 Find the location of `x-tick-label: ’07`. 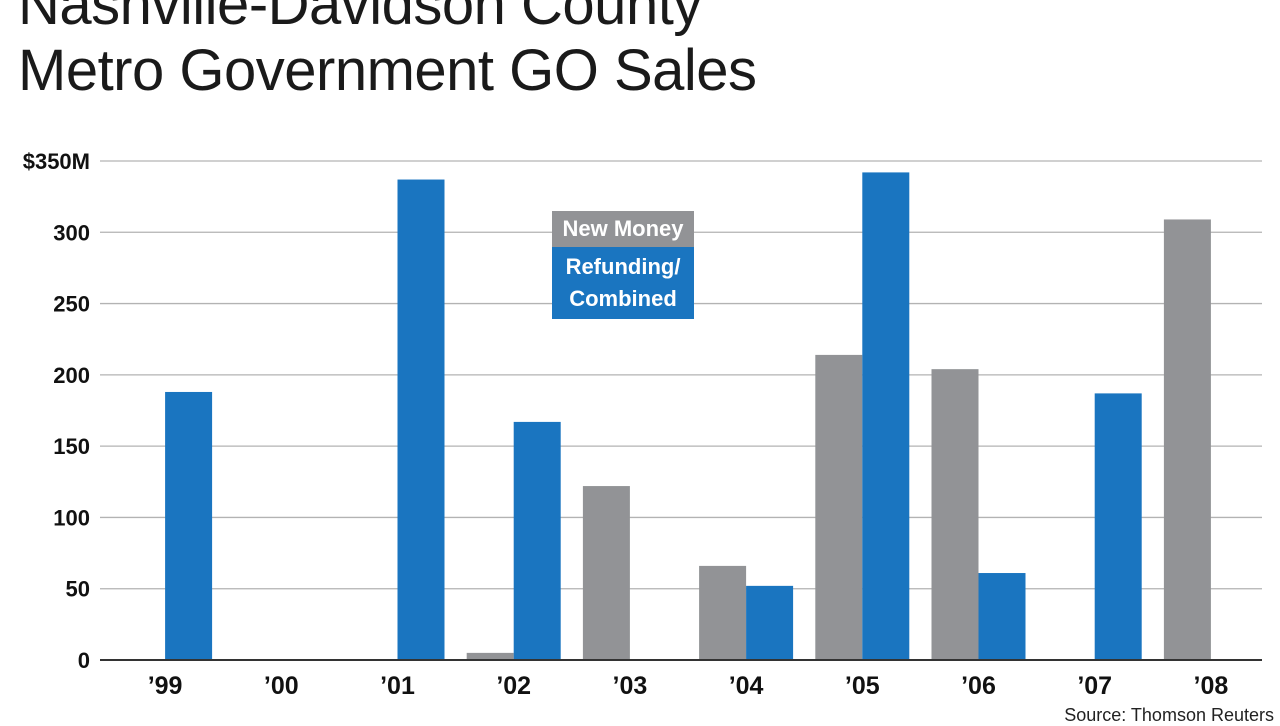

x-tick-label: ’07 is located at coordinates (1094, 686).